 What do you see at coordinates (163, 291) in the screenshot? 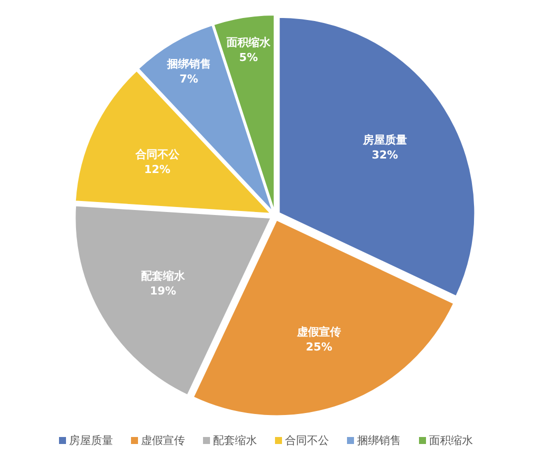
I see `data-label: 19%` at bounding box center [163, 291].